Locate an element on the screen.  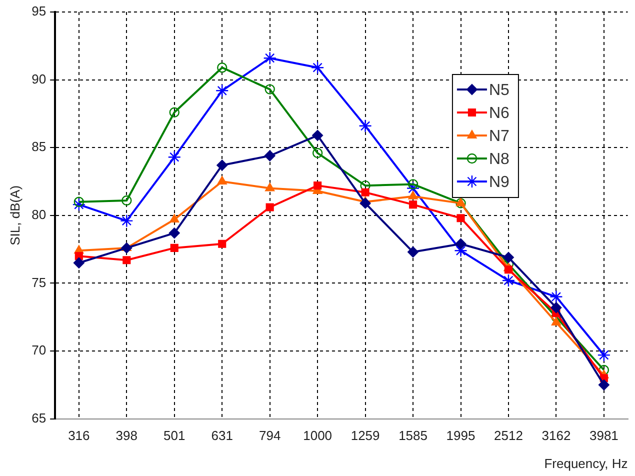
x-tick-label: 794 is located at coordinates (269, 436).